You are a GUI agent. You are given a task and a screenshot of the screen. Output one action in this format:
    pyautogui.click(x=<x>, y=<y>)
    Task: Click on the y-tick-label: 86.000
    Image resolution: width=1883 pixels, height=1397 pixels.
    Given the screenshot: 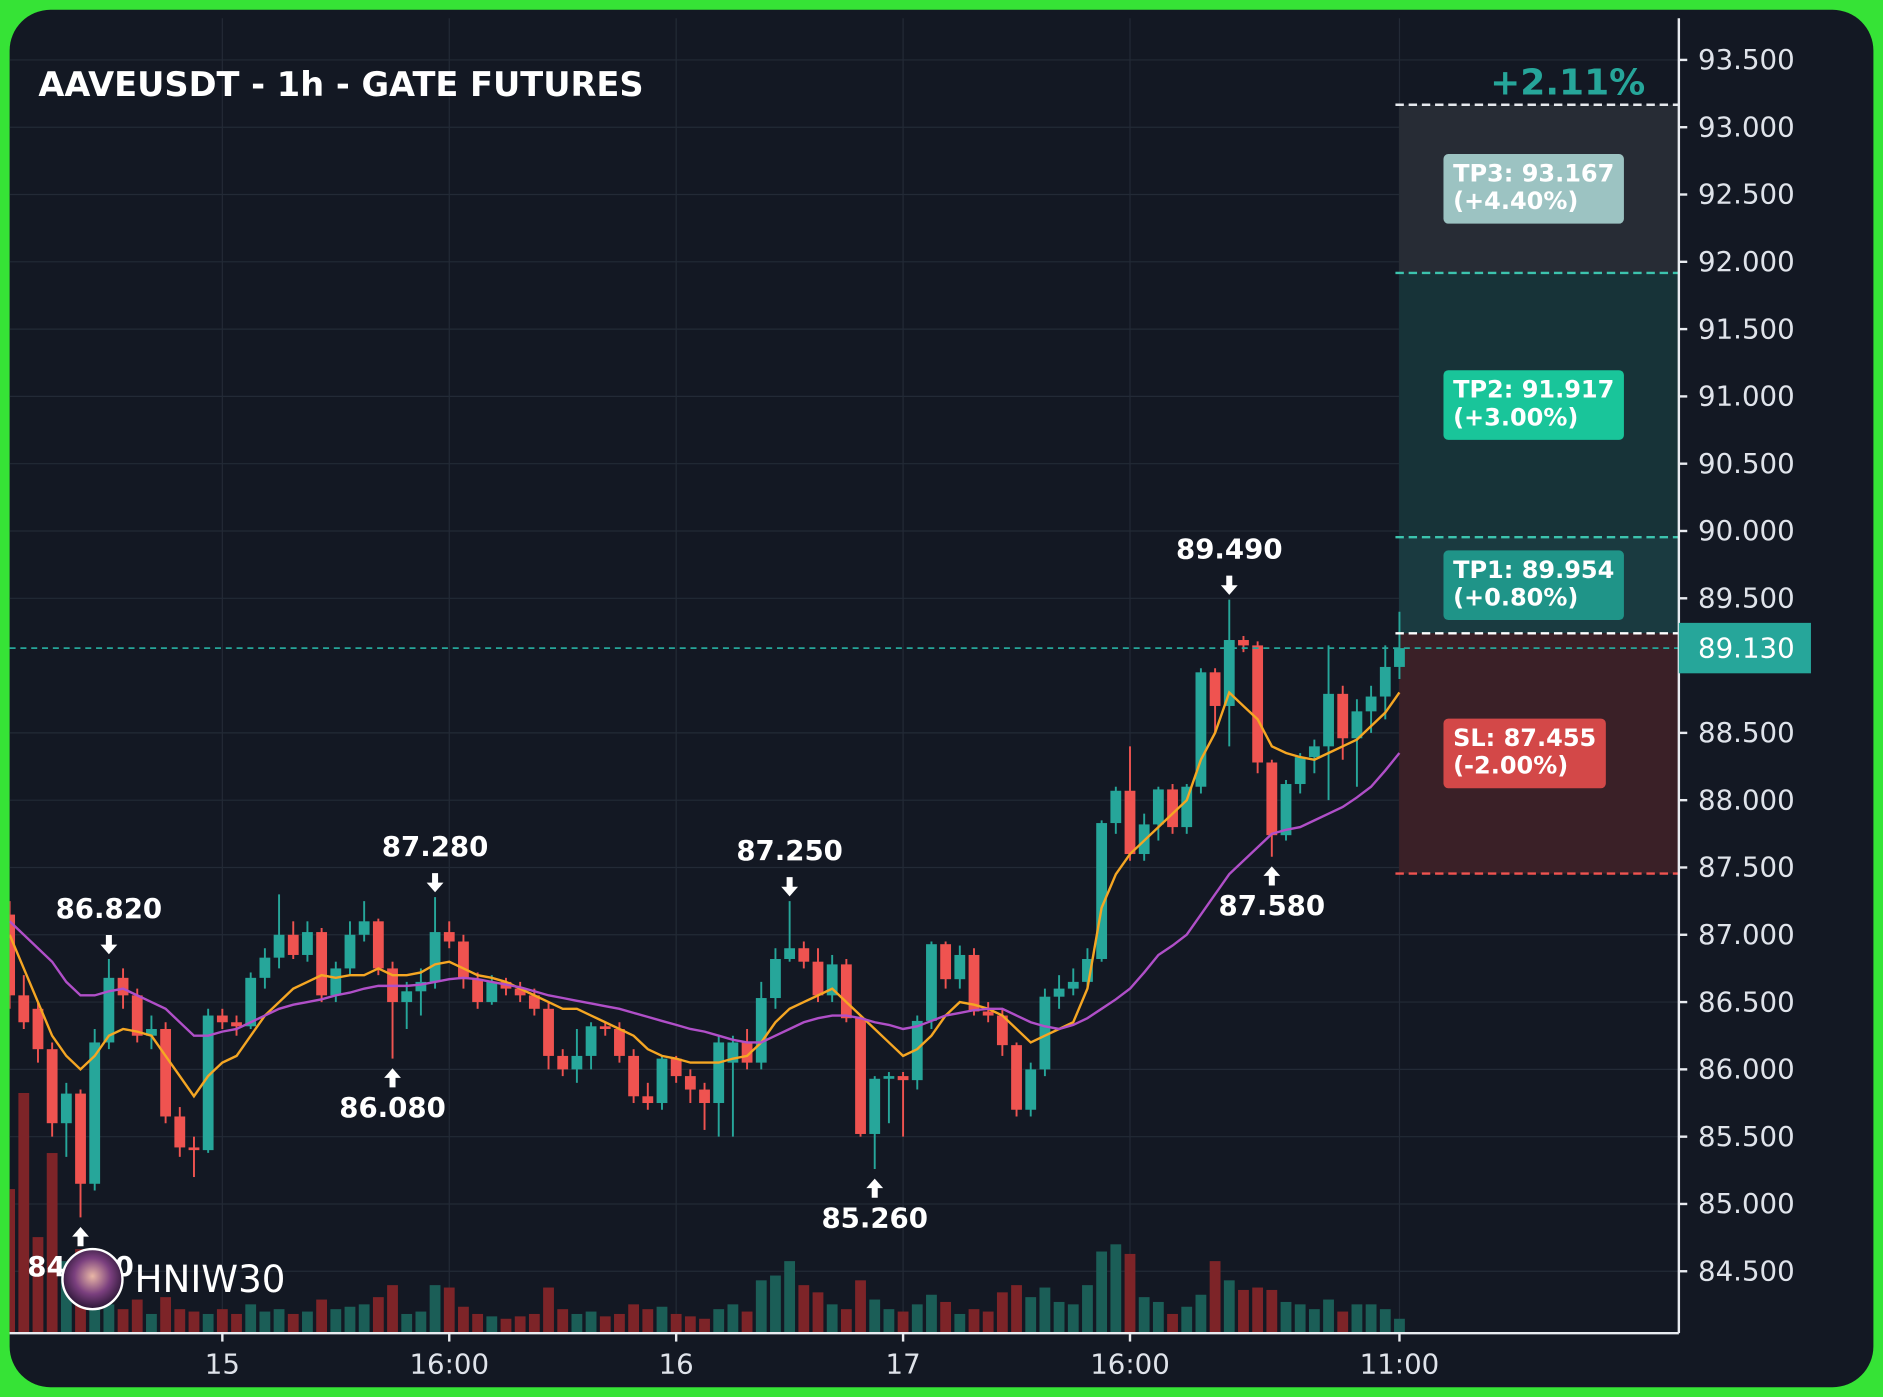 What is the action you would take?
    pyautogui.click(x=1746, y=1069)
    